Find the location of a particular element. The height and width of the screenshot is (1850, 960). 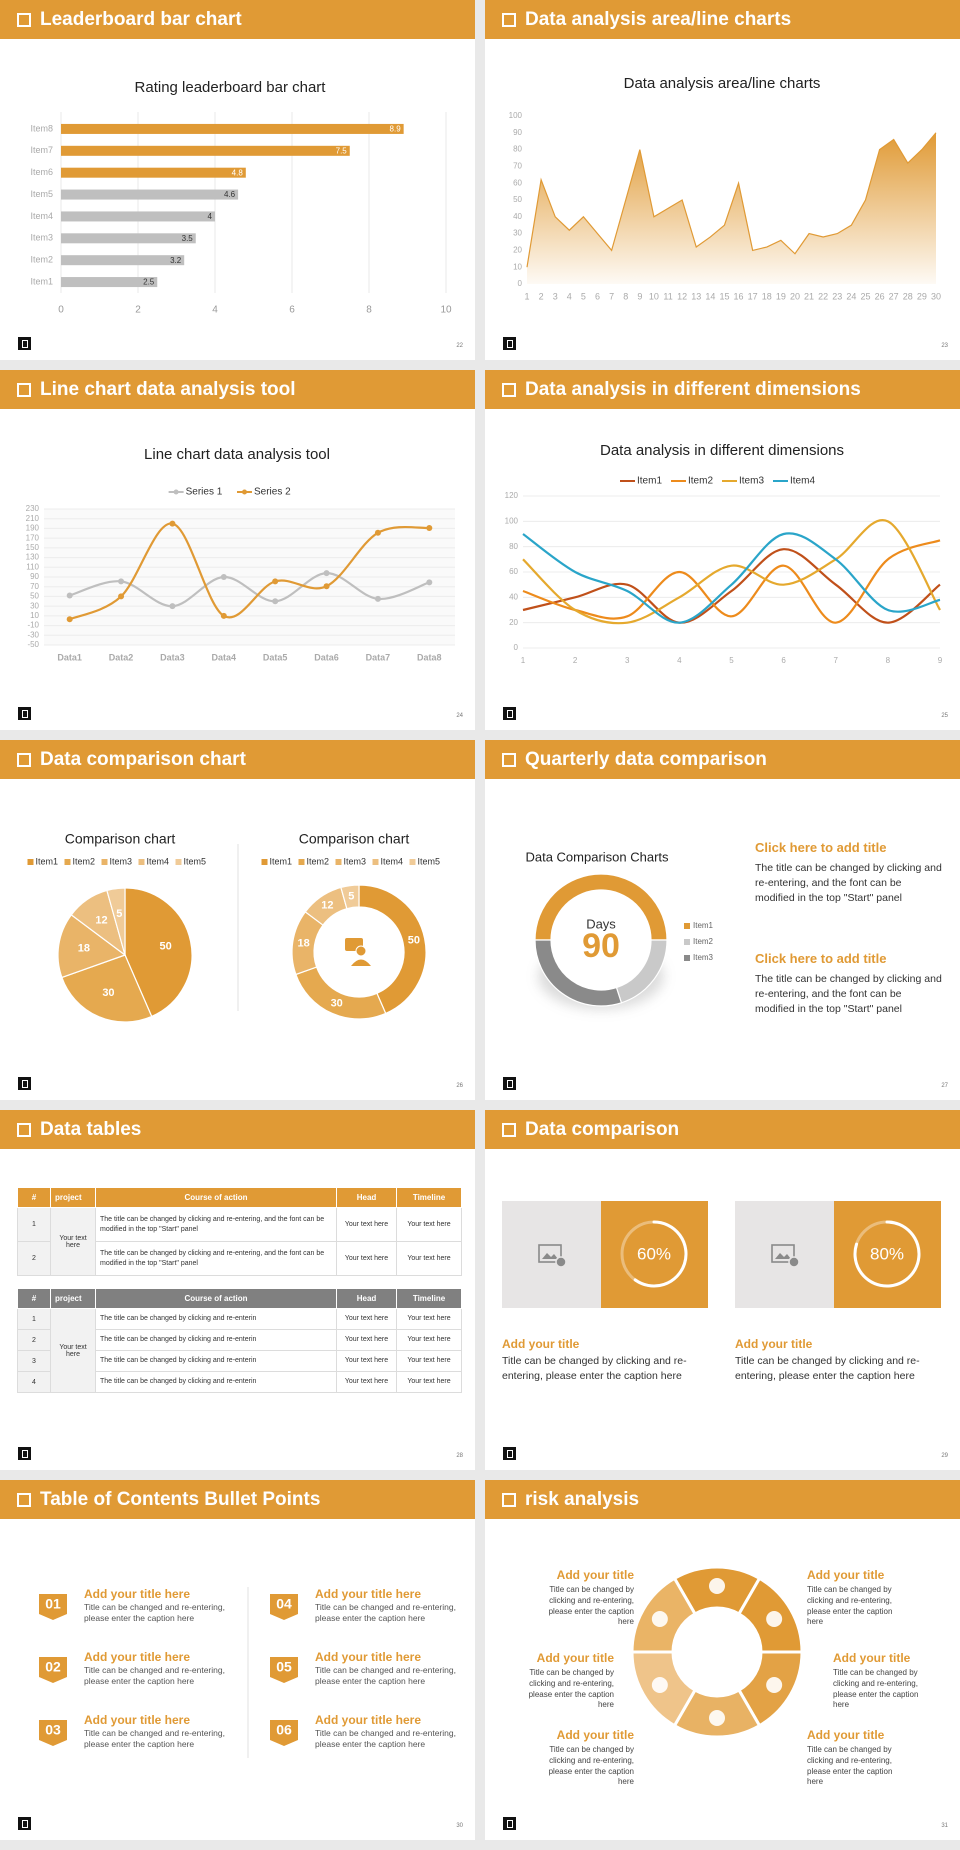

gauge-label: 80% is located at coordinates (887, 1253).